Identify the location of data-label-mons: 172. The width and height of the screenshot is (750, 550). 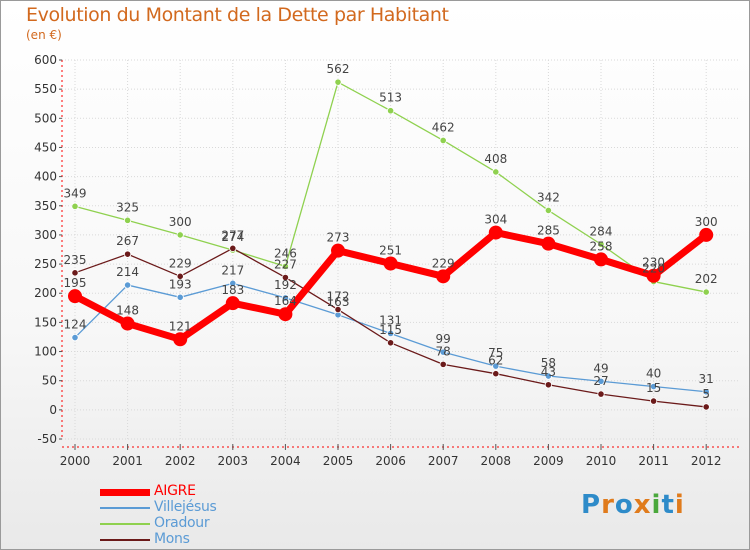
(338, 297).